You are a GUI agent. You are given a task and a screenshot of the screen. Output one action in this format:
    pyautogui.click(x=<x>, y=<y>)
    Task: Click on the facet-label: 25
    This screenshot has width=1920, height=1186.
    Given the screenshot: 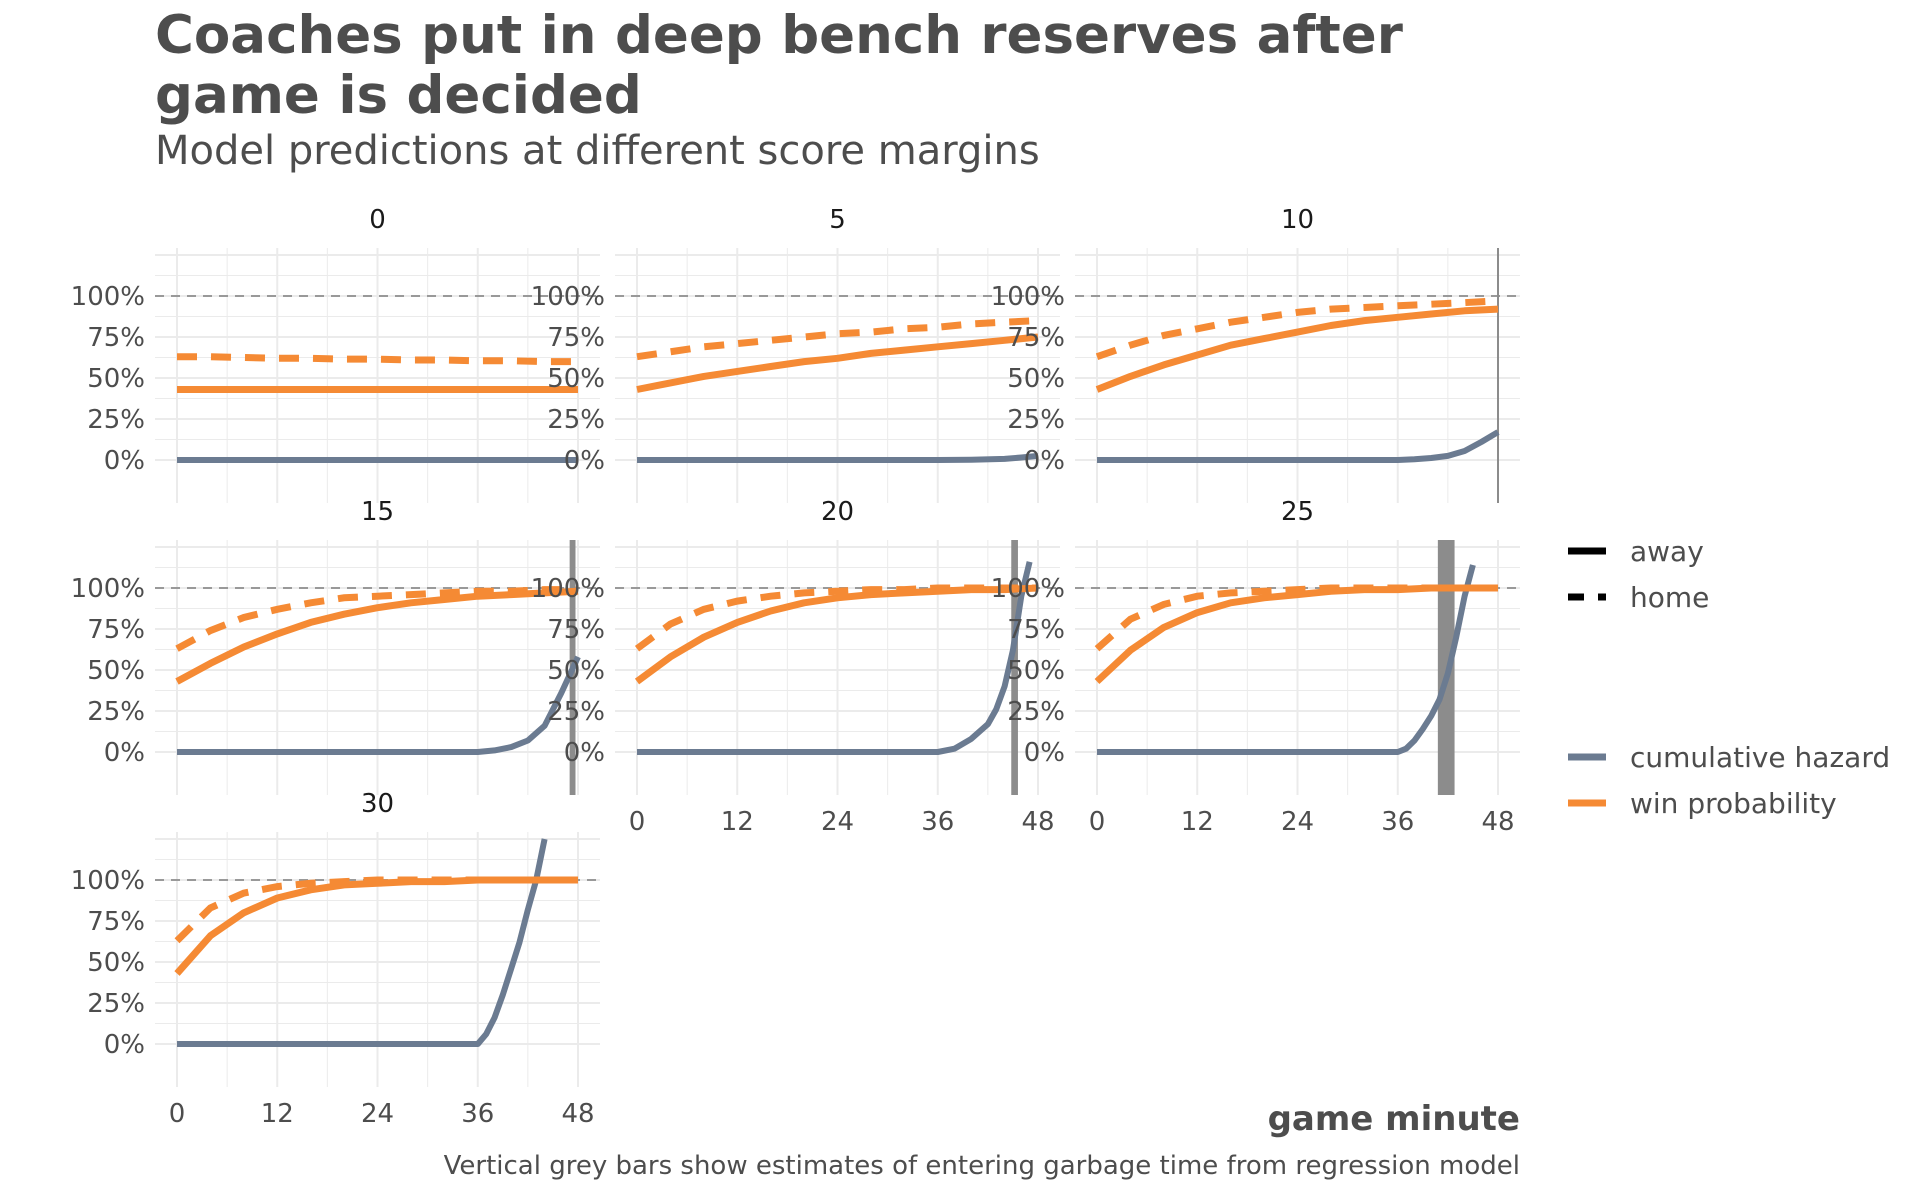 What is the action you would take?
    pyautogui.click(x=1297, y=512)
    